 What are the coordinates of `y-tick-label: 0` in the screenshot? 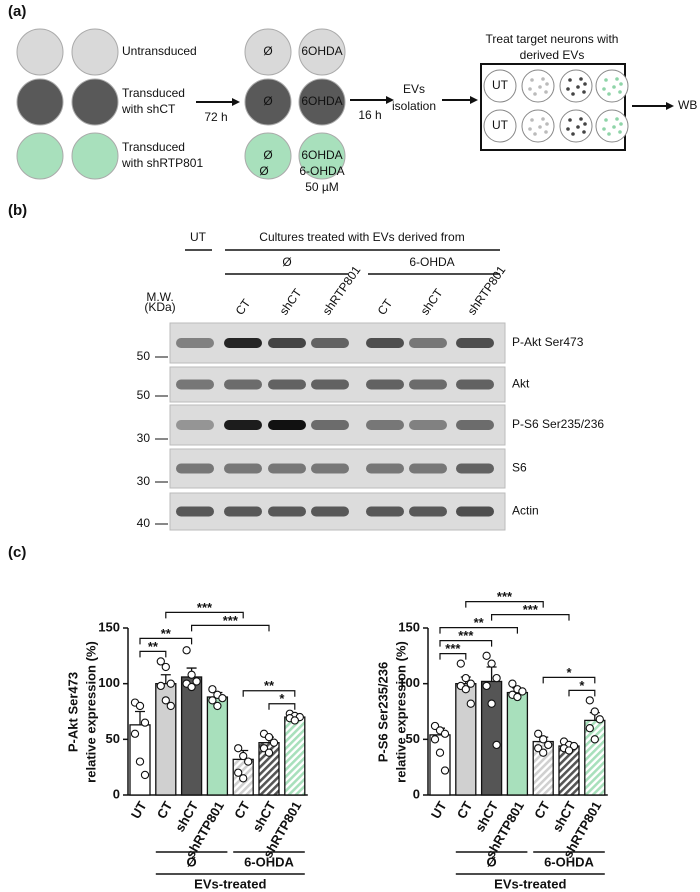 It's located at (116, 793).